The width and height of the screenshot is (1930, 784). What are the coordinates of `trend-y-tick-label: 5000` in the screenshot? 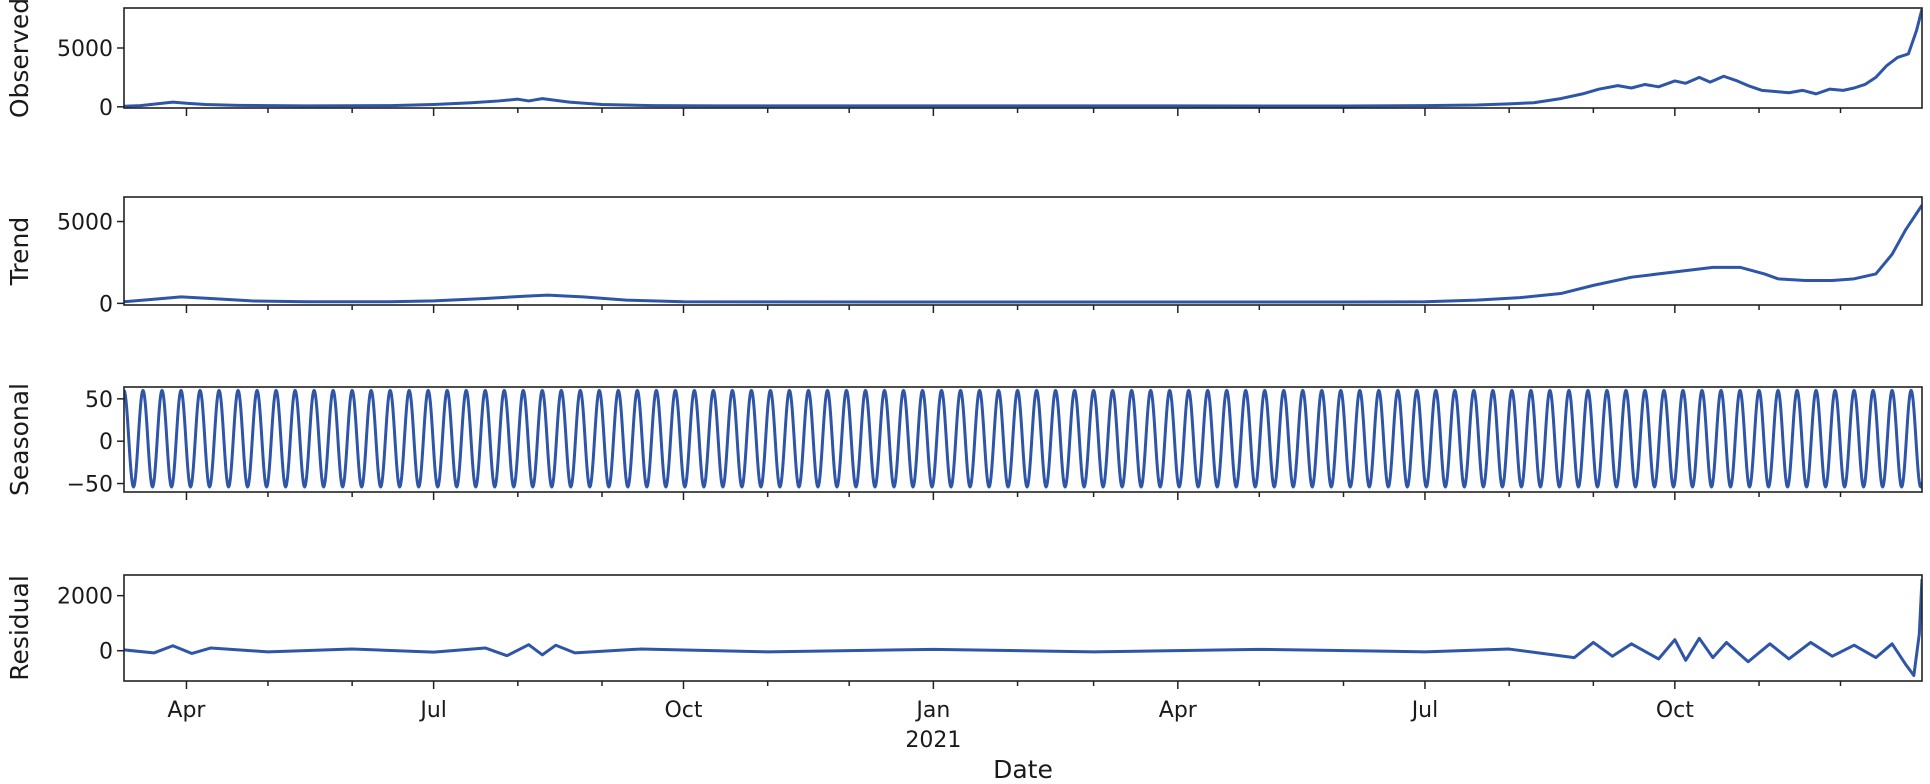 It's located at (85, 223).